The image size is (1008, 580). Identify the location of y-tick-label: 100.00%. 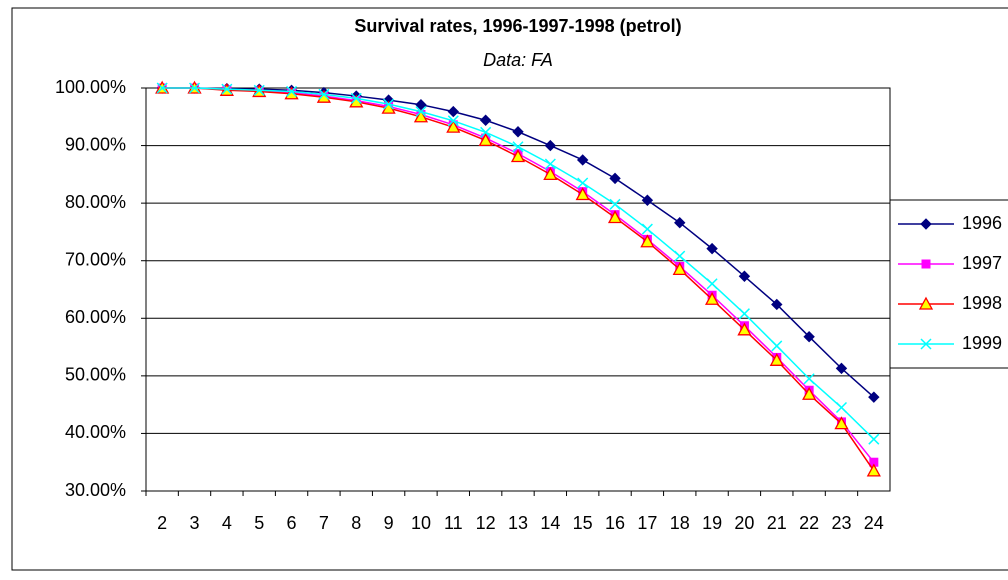
(90, 87).